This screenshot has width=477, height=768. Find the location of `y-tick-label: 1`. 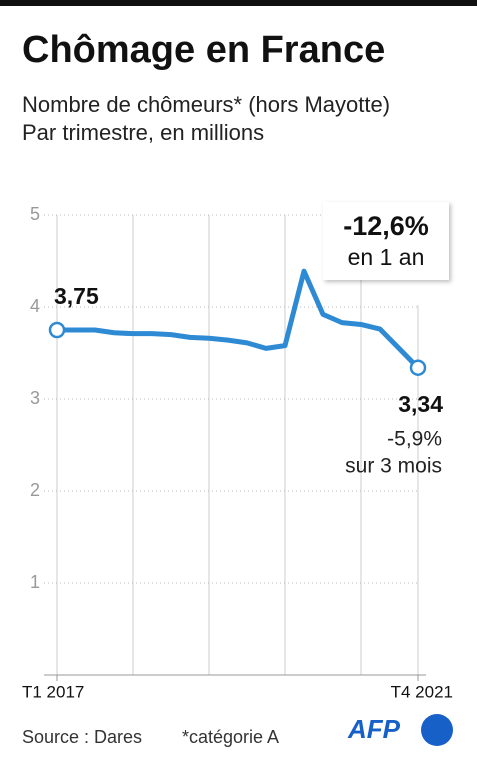

y-tick-label: 1 is located at coordinates (35, 582).